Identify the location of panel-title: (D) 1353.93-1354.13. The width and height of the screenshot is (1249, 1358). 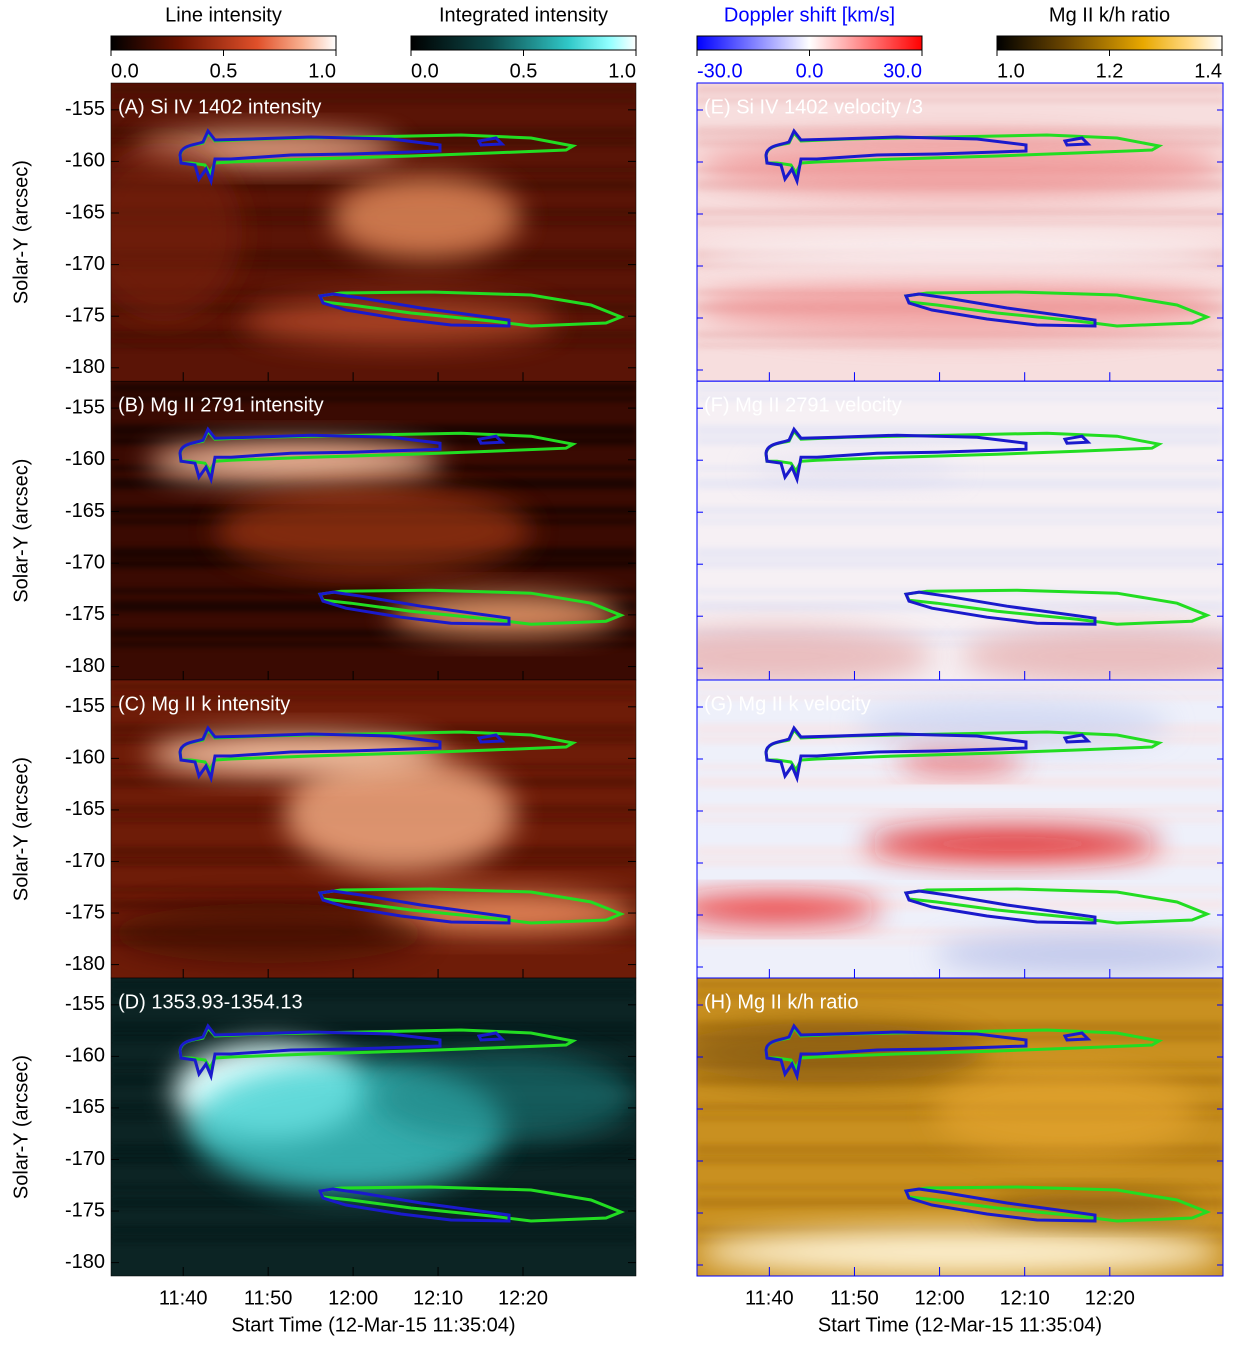
(210, 1002).